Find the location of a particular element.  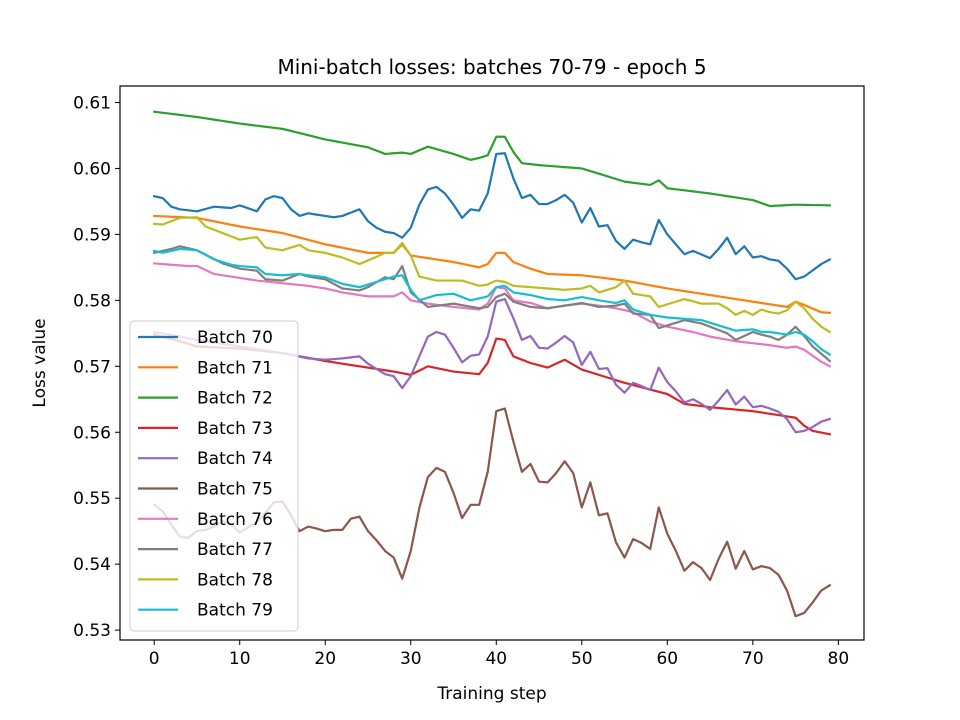

y-axis-label: Loss value is located at coordinates (40, 362).